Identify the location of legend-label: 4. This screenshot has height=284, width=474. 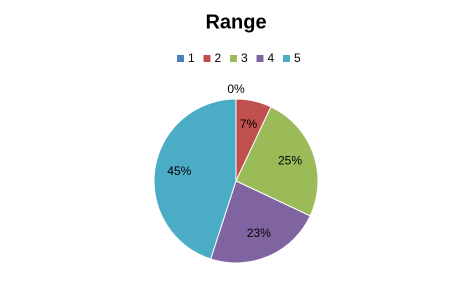
(271, 58).